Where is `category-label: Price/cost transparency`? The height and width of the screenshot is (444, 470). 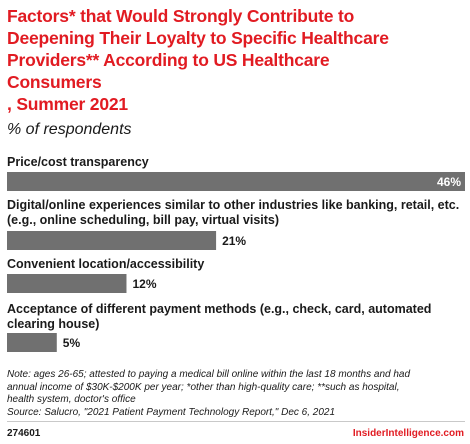
category-label: Price/cost transparency is located at coordinates (78, 162).